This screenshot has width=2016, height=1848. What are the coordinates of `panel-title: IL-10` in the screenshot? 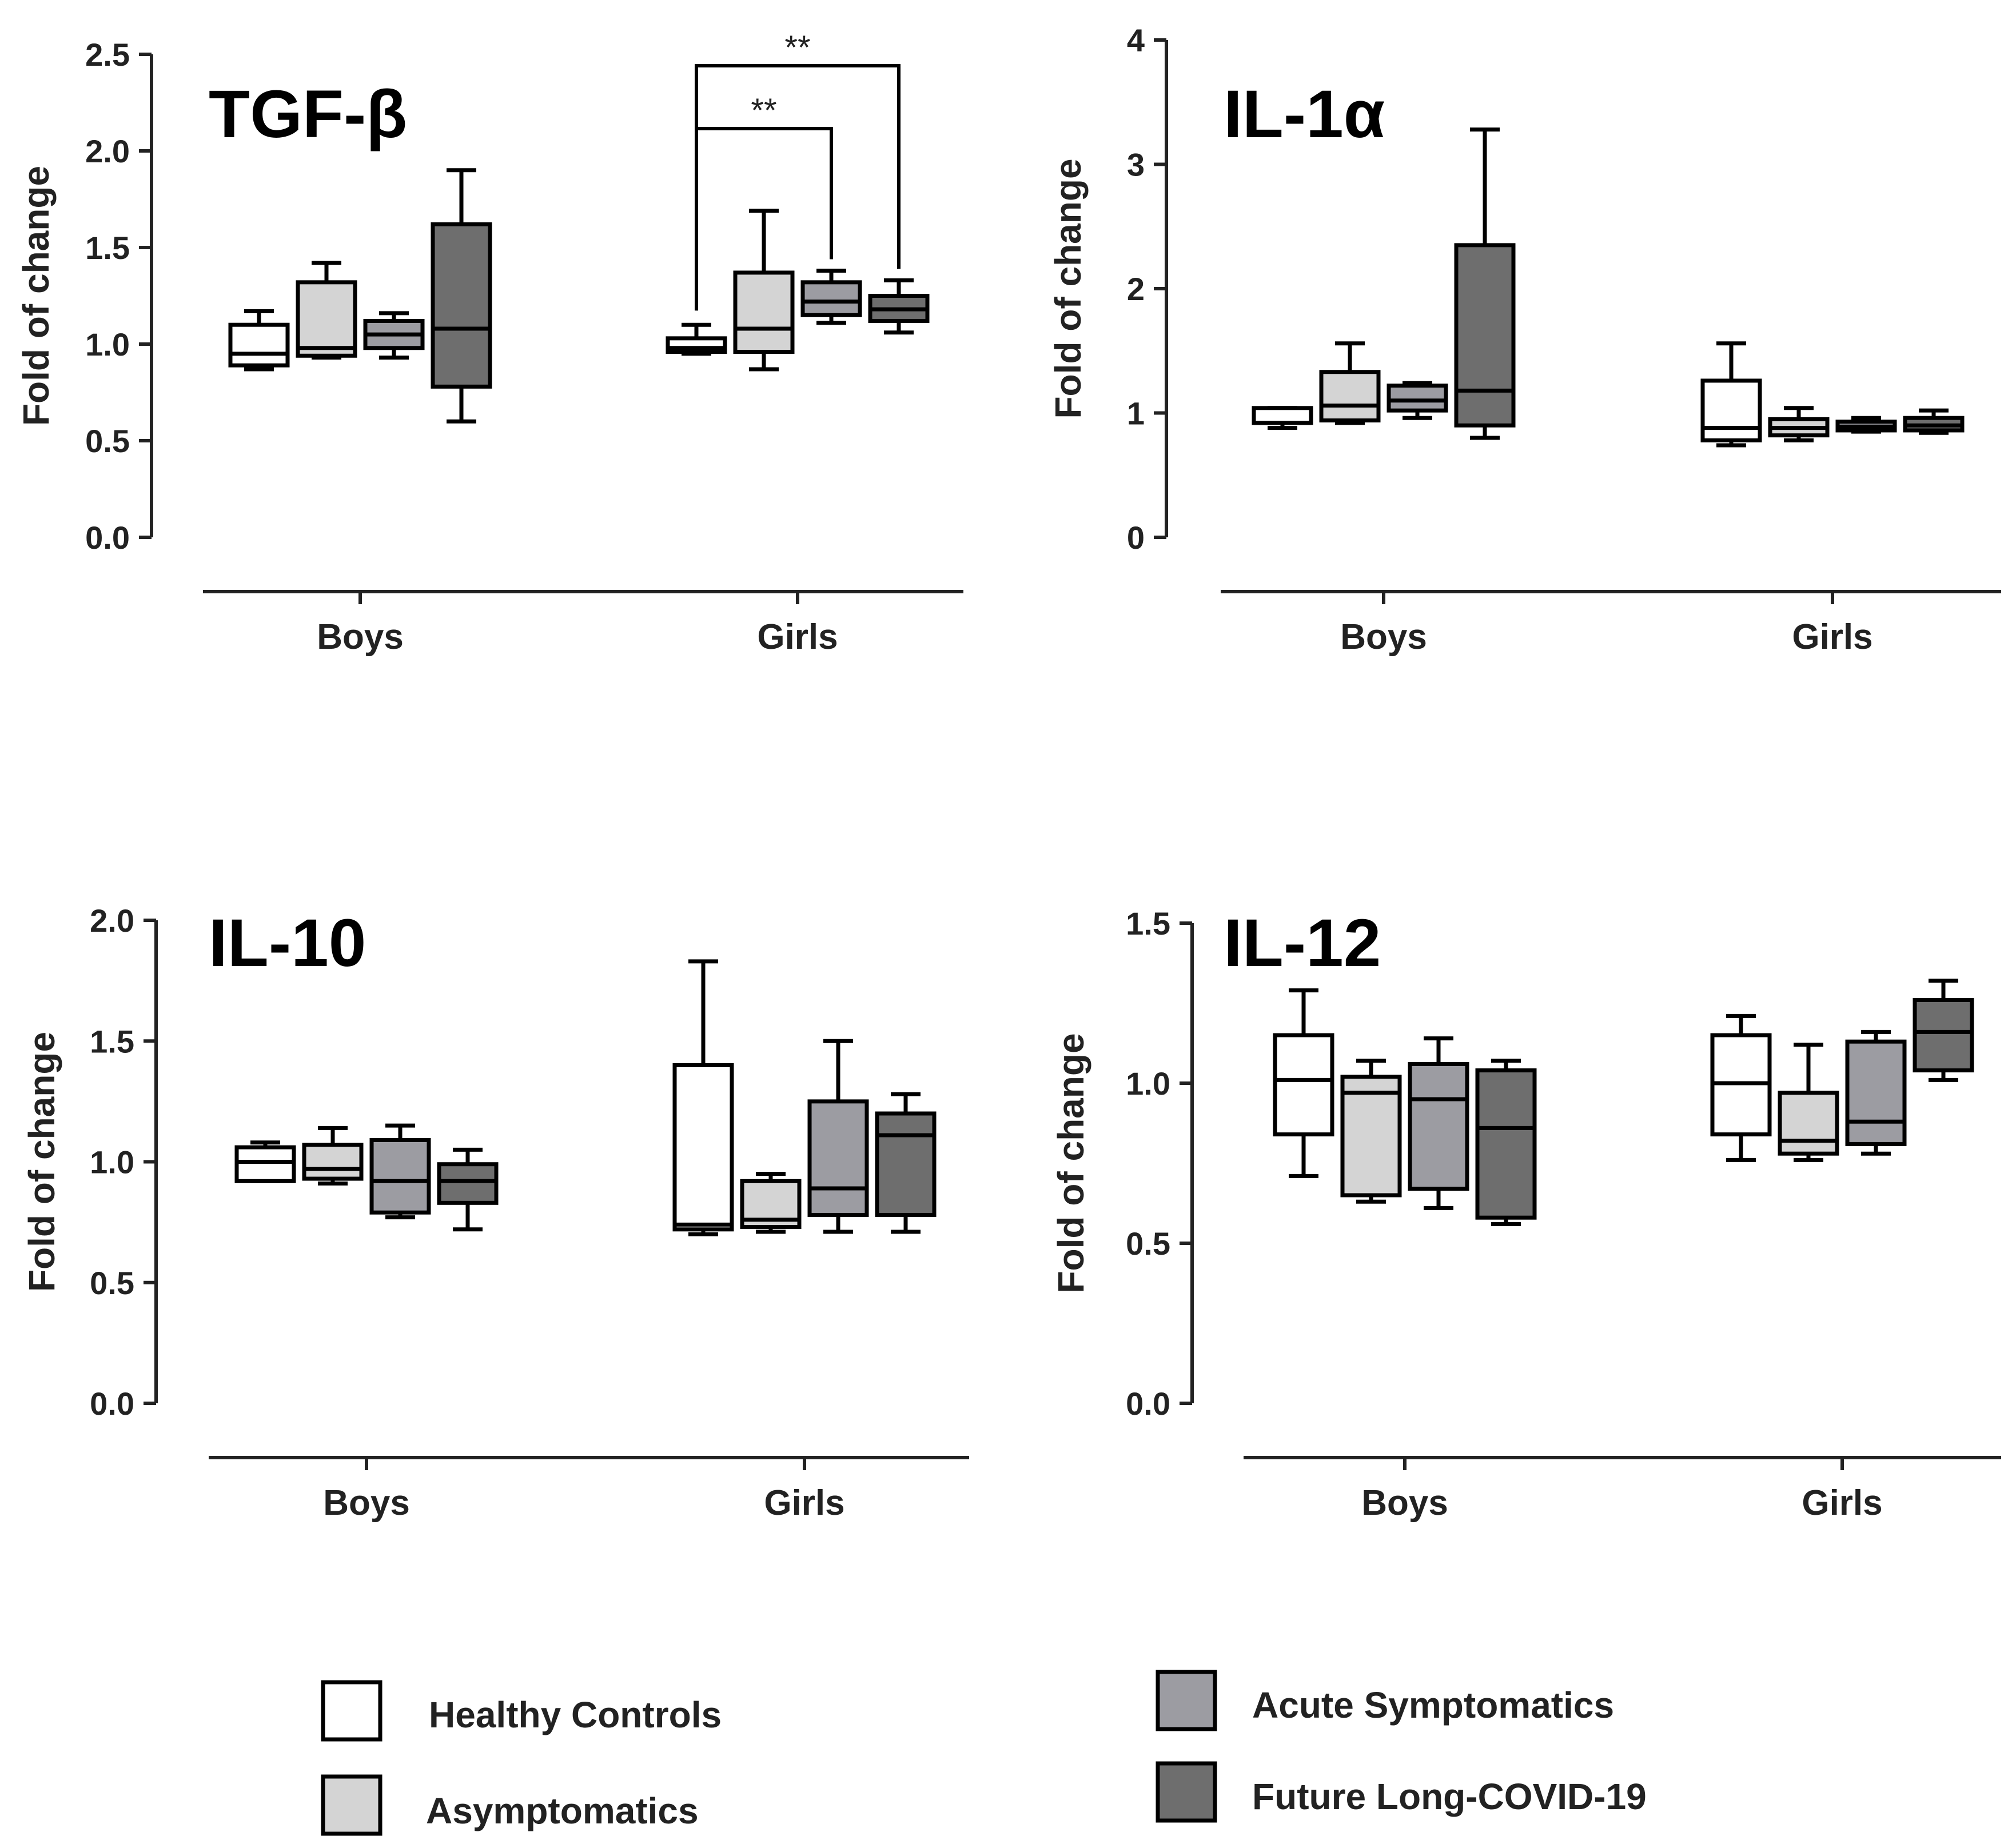 It's located at (287, 943).